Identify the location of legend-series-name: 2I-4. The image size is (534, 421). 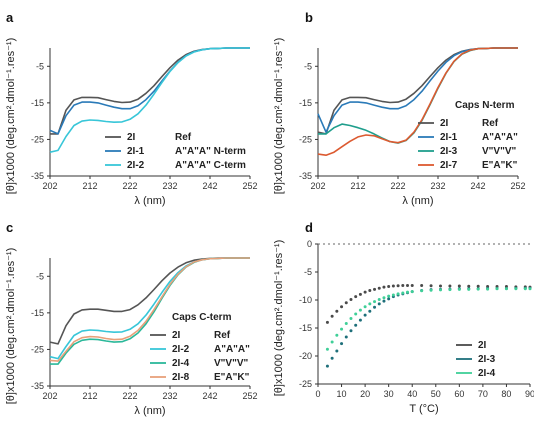
(181, 363).